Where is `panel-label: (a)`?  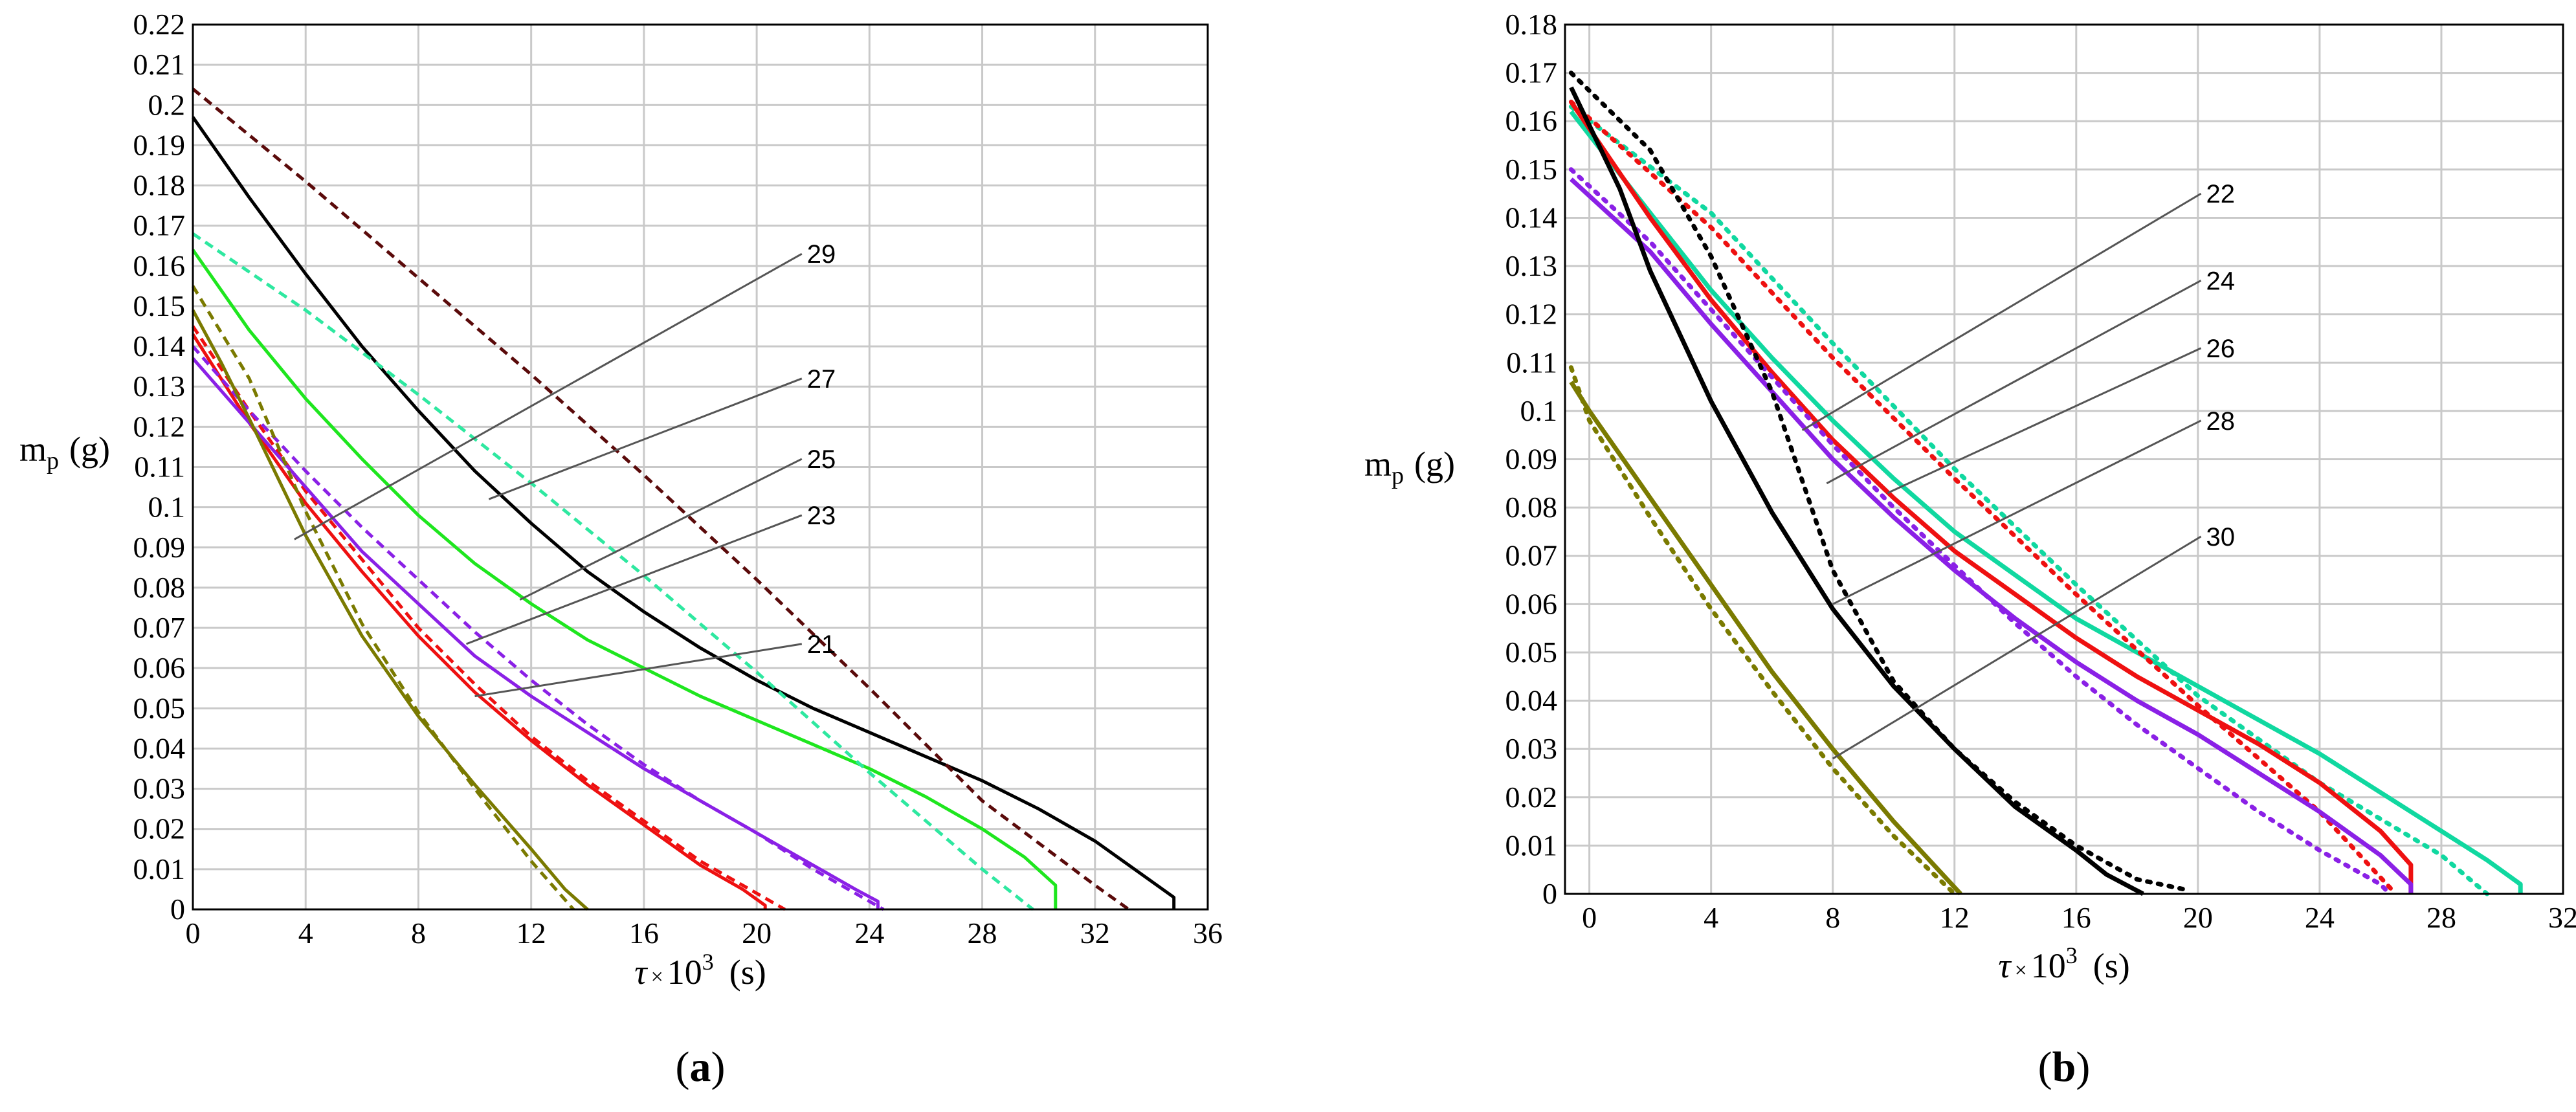
panel-label: (a) is located at coordinates (701, 1067).